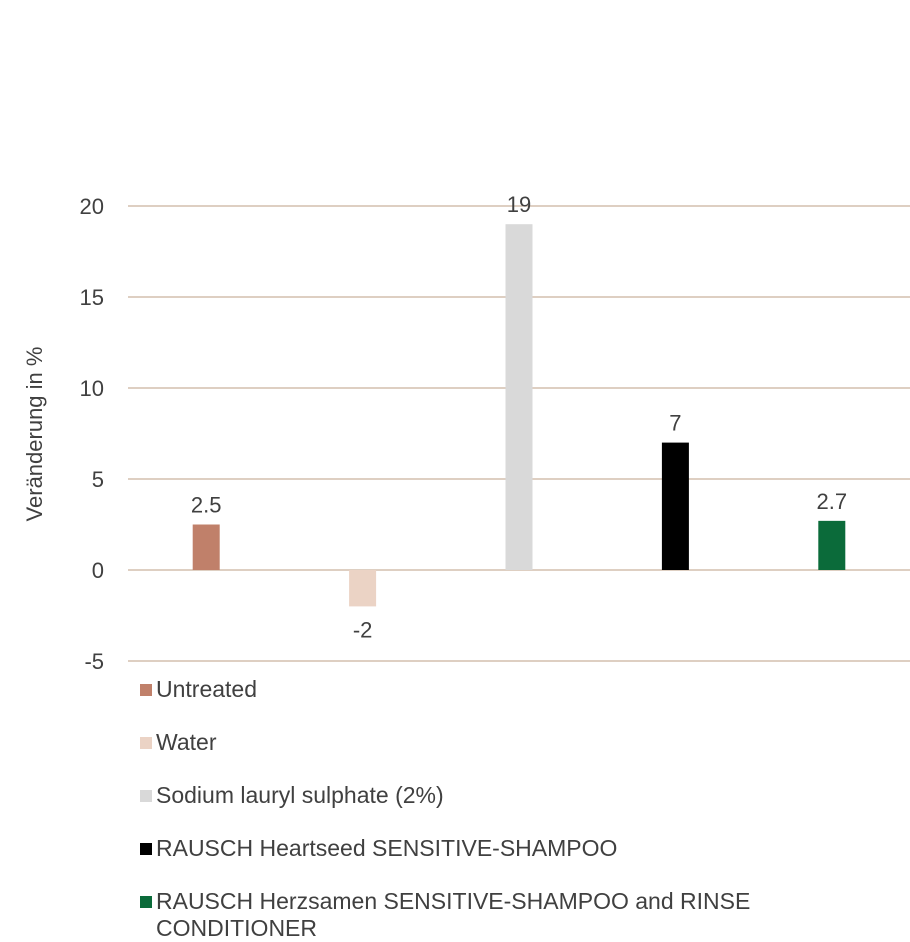 The image size is (910, 942). What do you see at coordinates (510, 689) in the screenshot?
I see `legend-item: Untreated` at bounding box center [510, 689].